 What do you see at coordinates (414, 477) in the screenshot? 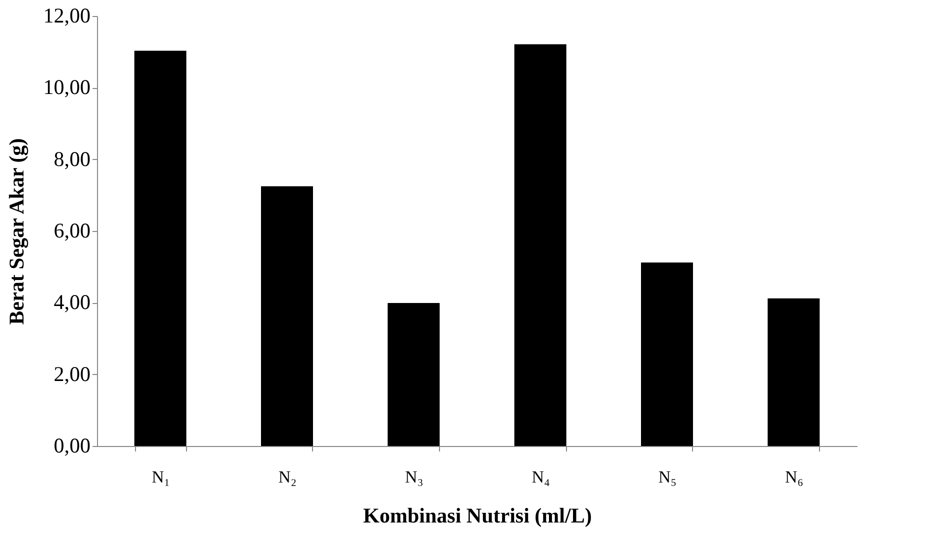
I see `x-tick-label: N₃` at bounding box center [414, 477].